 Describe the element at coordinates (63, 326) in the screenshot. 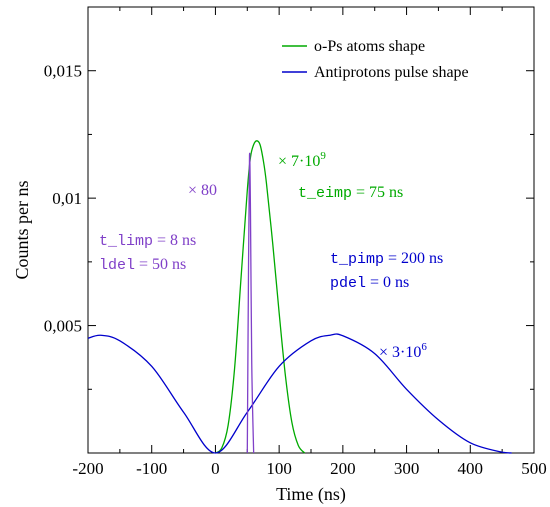

I see `y-tick-label: 0,005` at that location.